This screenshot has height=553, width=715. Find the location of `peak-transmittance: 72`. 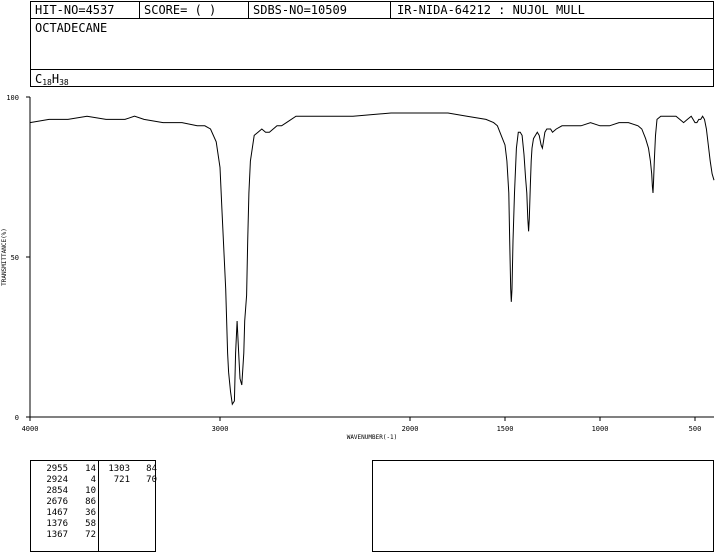

peak-transmittance: 72 is located at coordinates (90, 535).